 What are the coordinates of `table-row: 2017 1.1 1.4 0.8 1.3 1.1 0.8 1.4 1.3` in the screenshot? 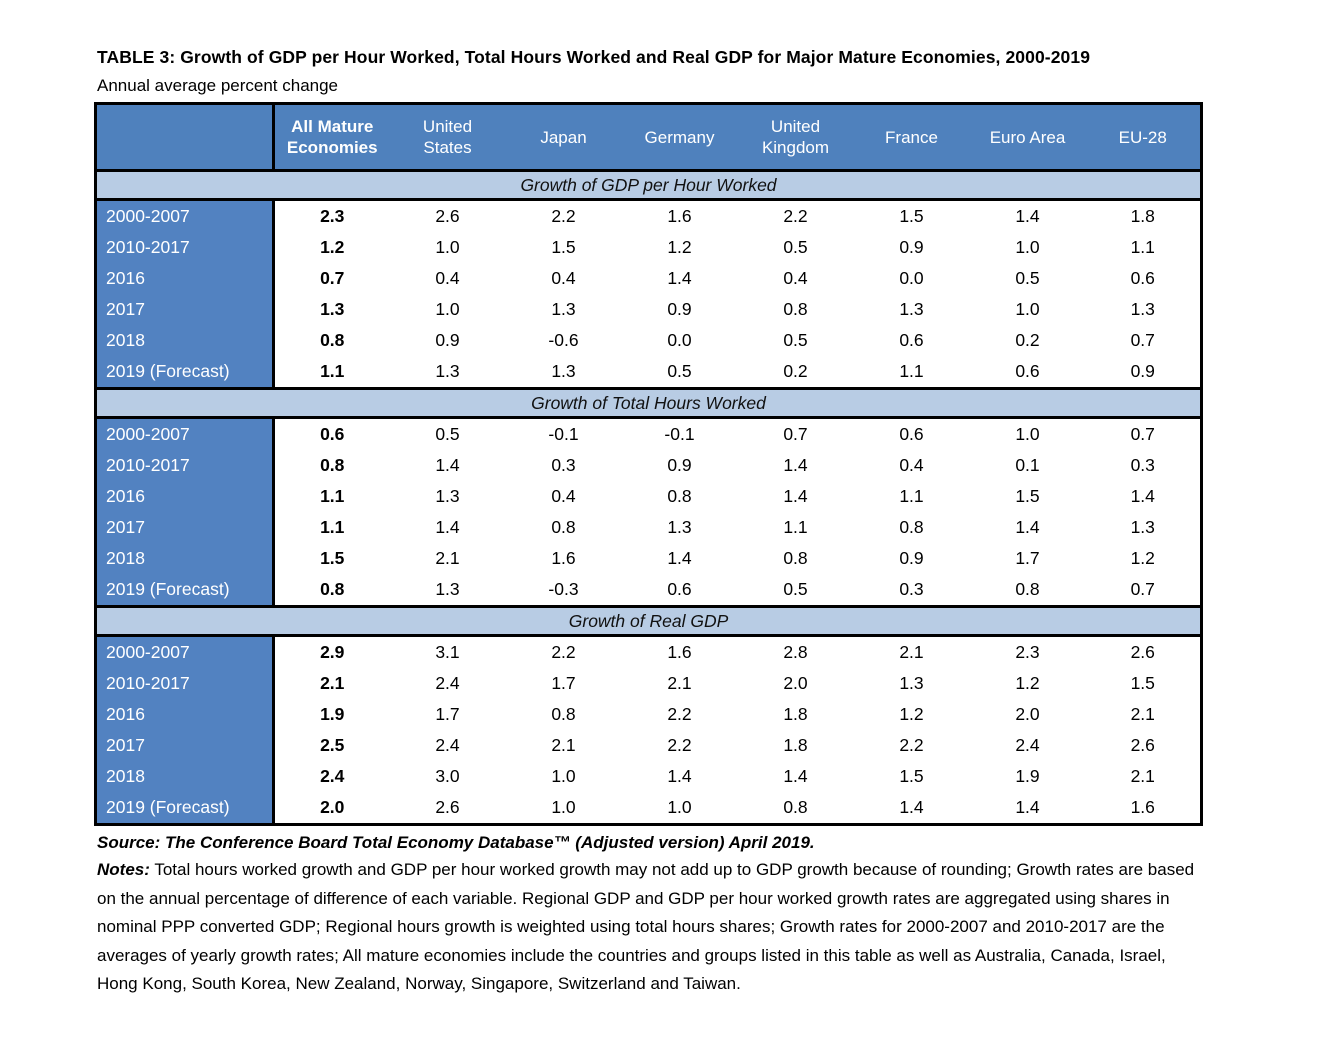 It's located at (648, 527).